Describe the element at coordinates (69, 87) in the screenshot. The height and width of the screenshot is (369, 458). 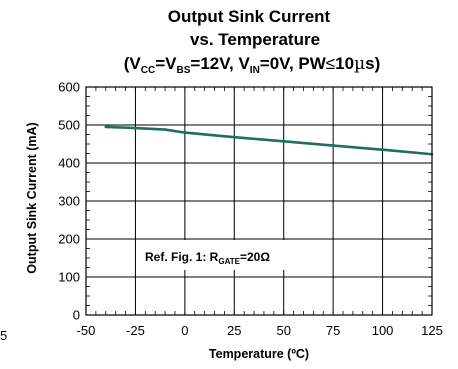
I see `y-tick-label: 600` at that location.